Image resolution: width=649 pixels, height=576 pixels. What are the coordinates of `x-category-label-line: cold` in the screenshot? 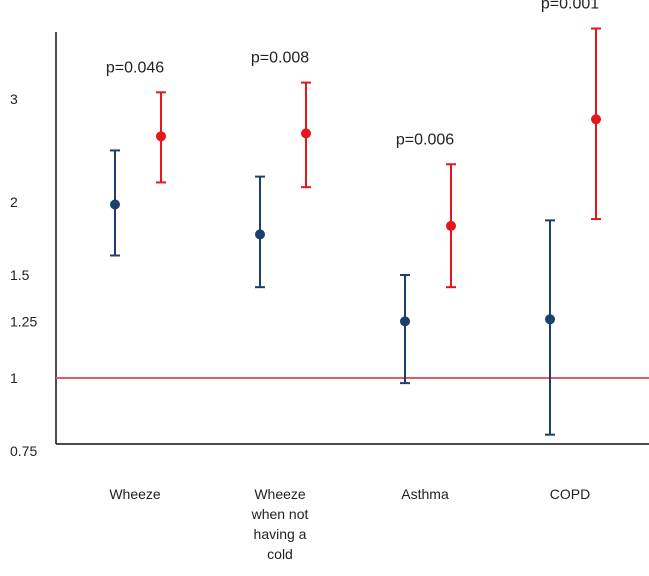 It's located at (280, 554).